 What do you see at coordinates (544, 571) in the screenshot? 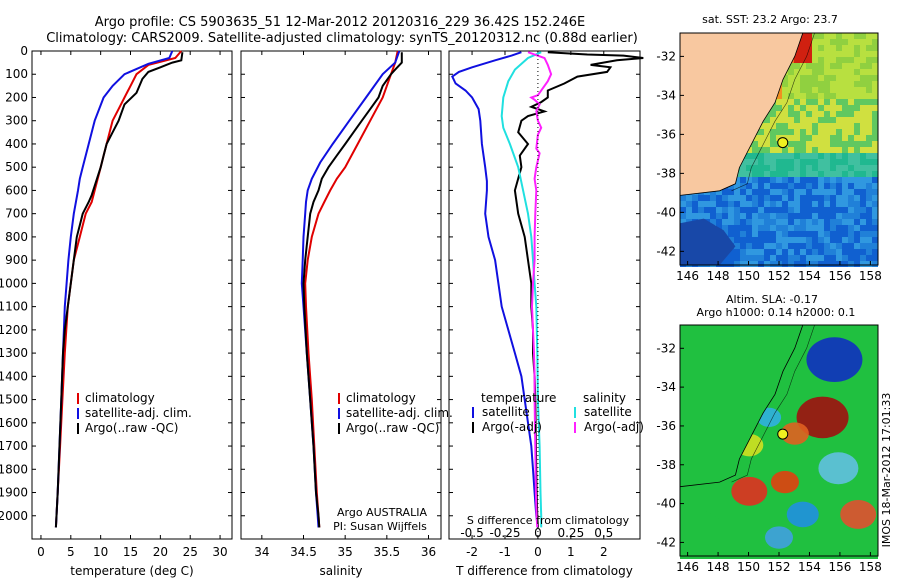
I see `difference-x-axis-label: T difference from climatology` at bounding box center [544, 571].